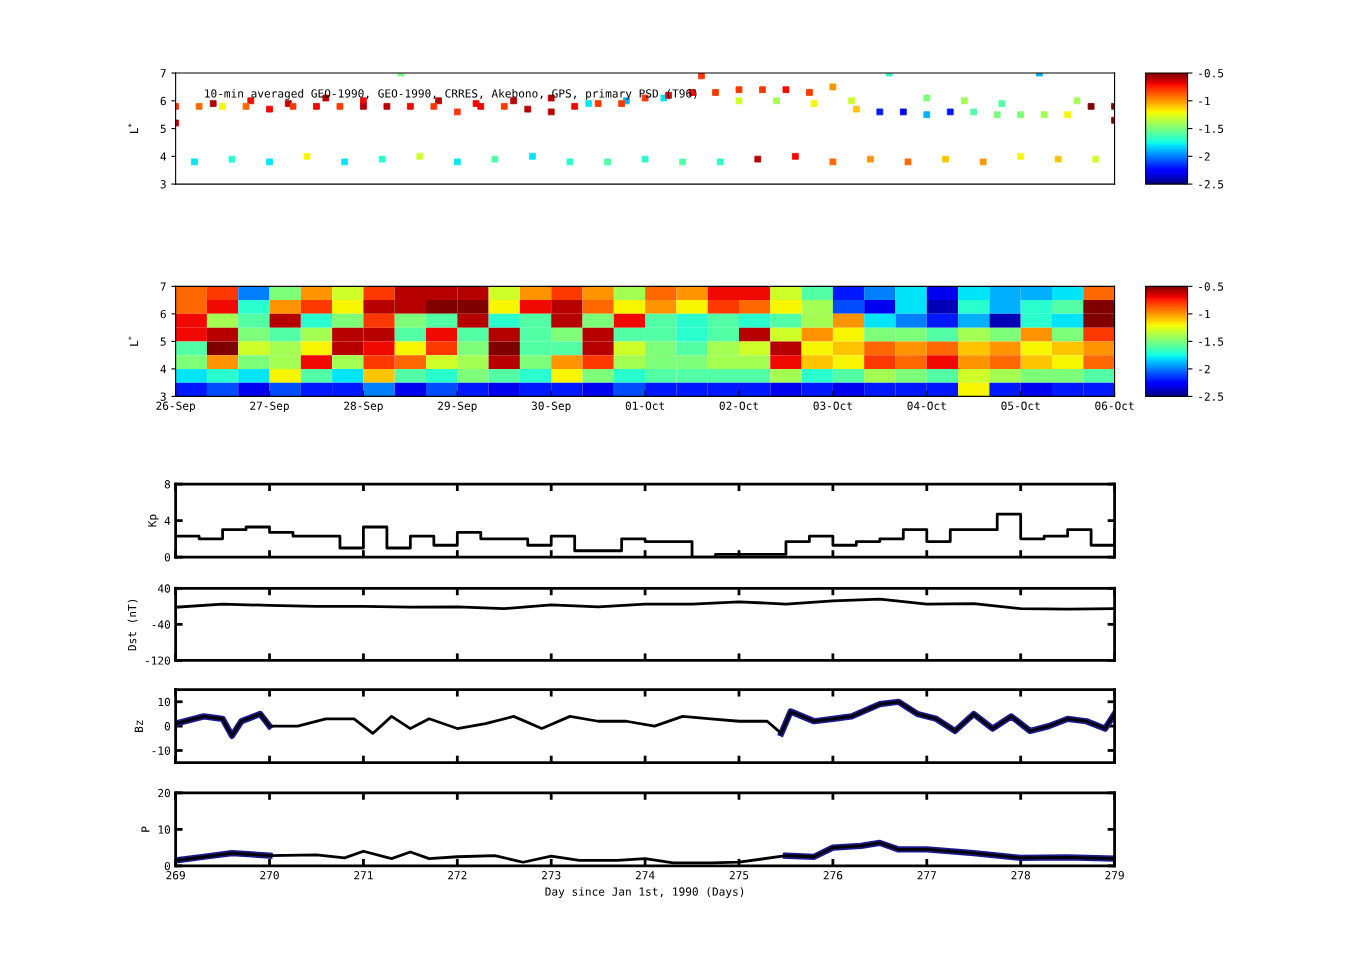  Describe the element at coordinates (175, 875) in the screenshot. I see `x-tick-label: 269` at that location.